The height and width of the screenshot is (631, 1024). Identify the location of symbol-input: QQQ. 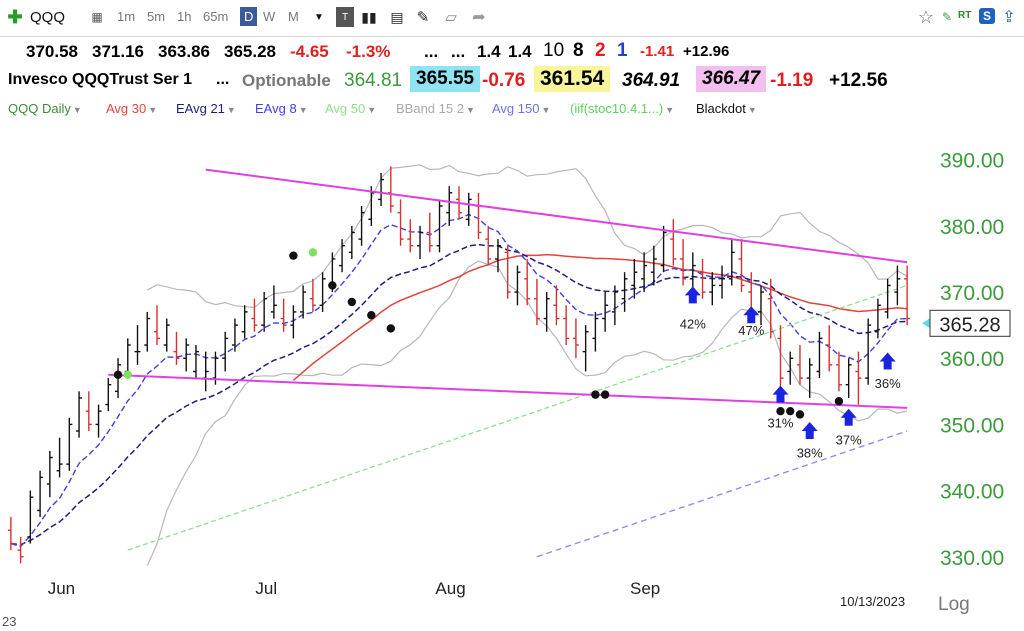
(48, 17).